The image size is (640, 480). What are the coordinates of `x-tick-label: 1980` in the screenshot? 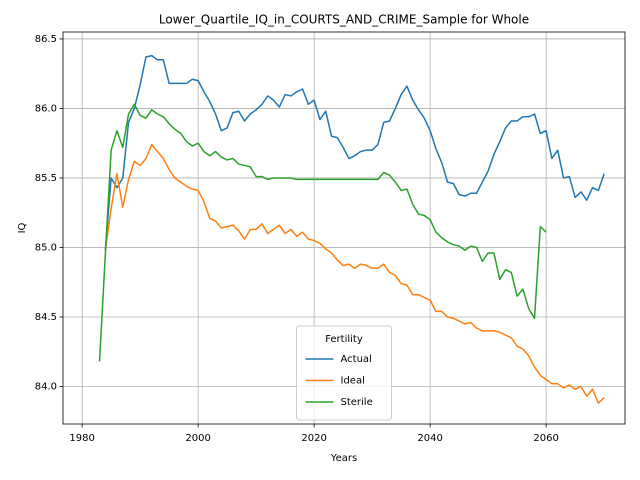 It's located at (81, 438).